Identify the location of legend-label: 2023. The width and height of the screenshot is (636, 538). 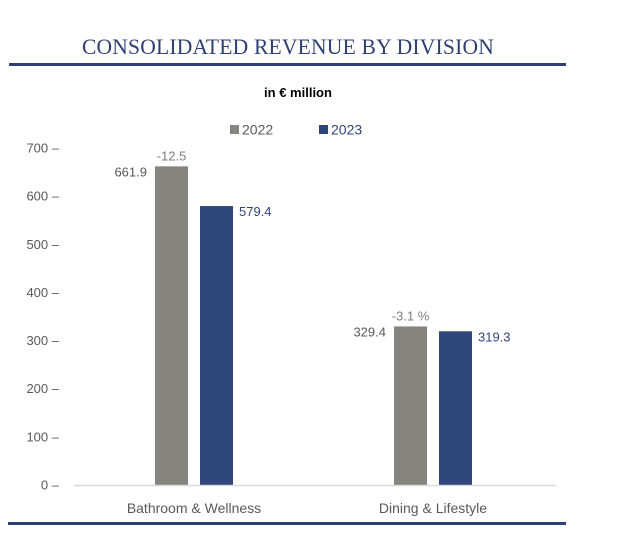
(346, 130).